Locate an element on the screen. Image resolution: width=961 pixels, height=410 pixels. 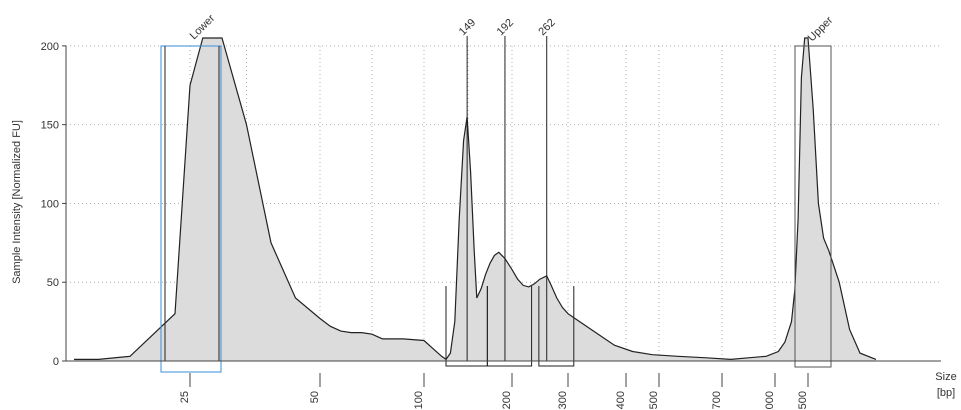
upper-marker-box is located at coordinates (813, 206).